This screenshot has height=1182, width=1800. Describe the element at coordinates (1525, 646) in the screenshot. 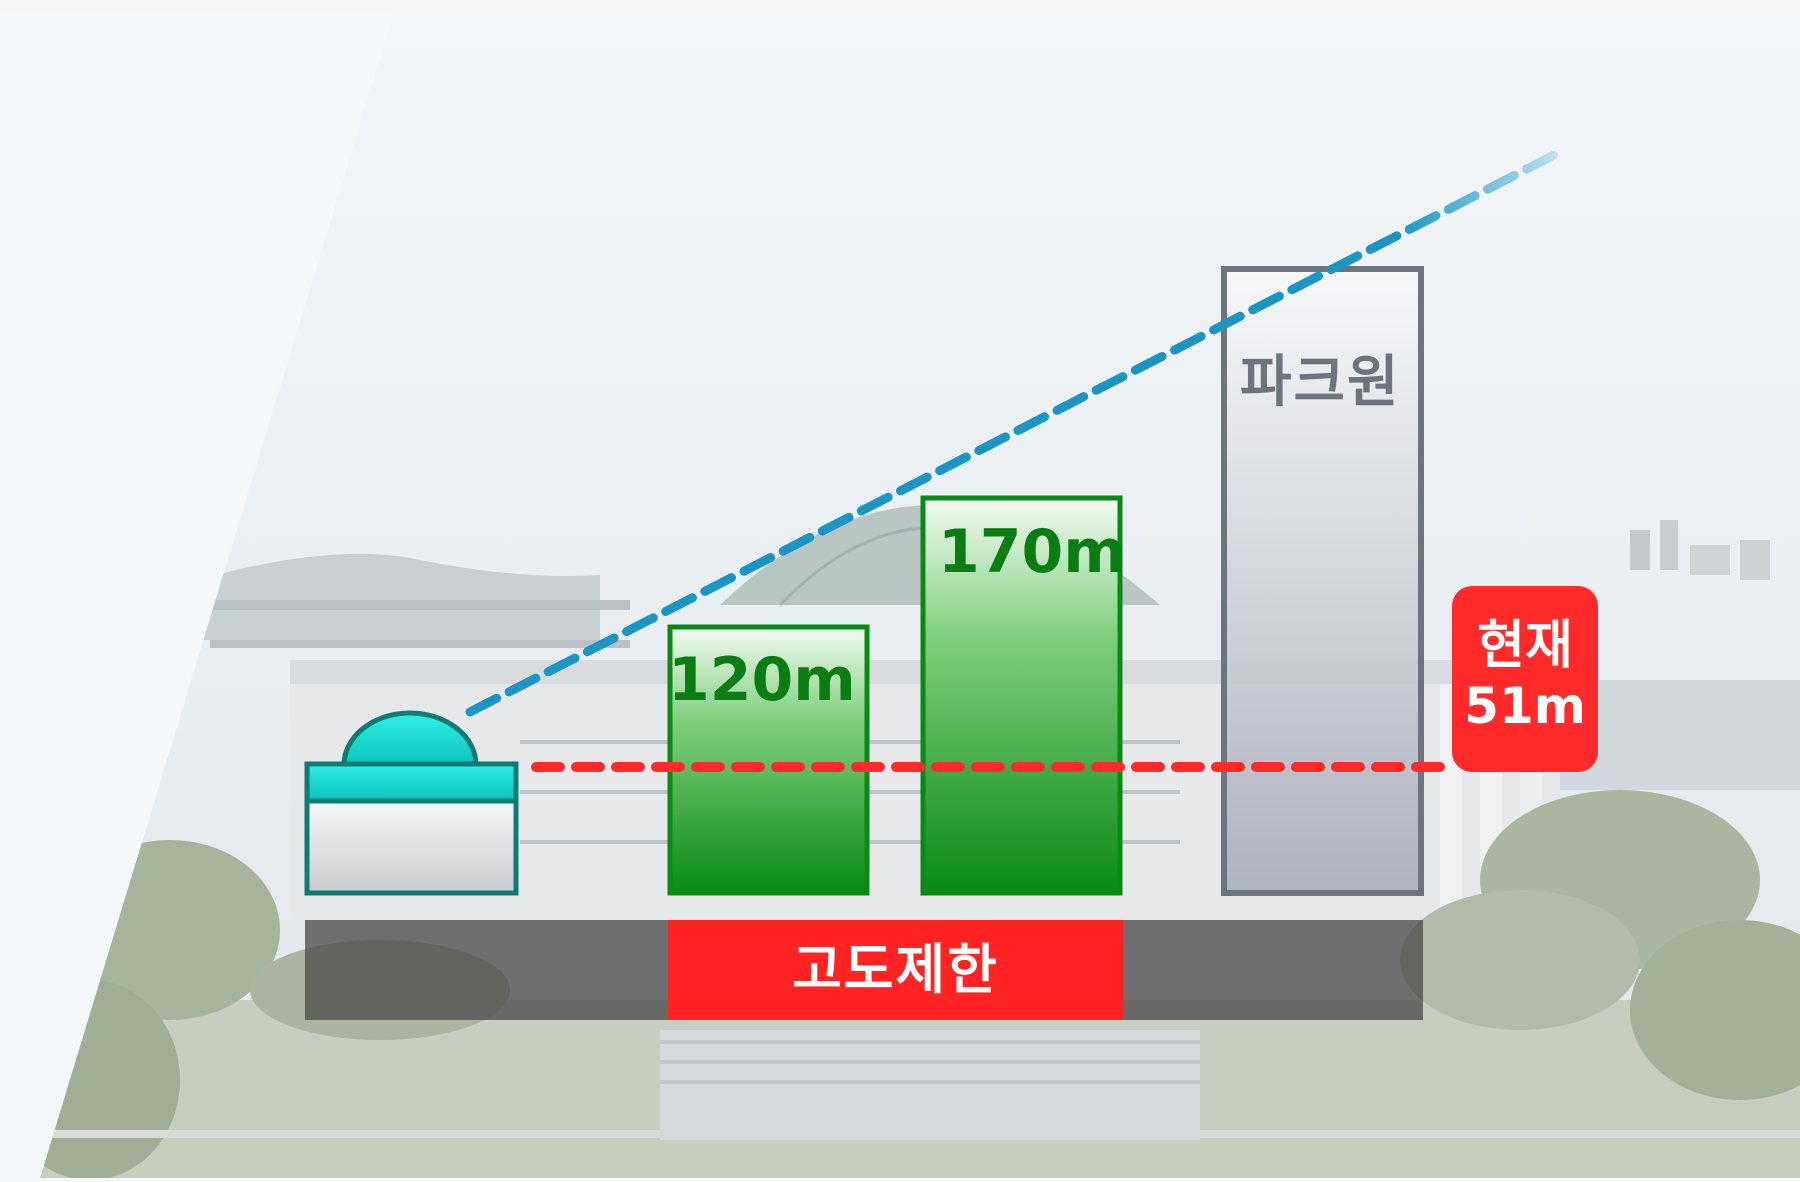

I see `current-height-title: 현재` at that location.